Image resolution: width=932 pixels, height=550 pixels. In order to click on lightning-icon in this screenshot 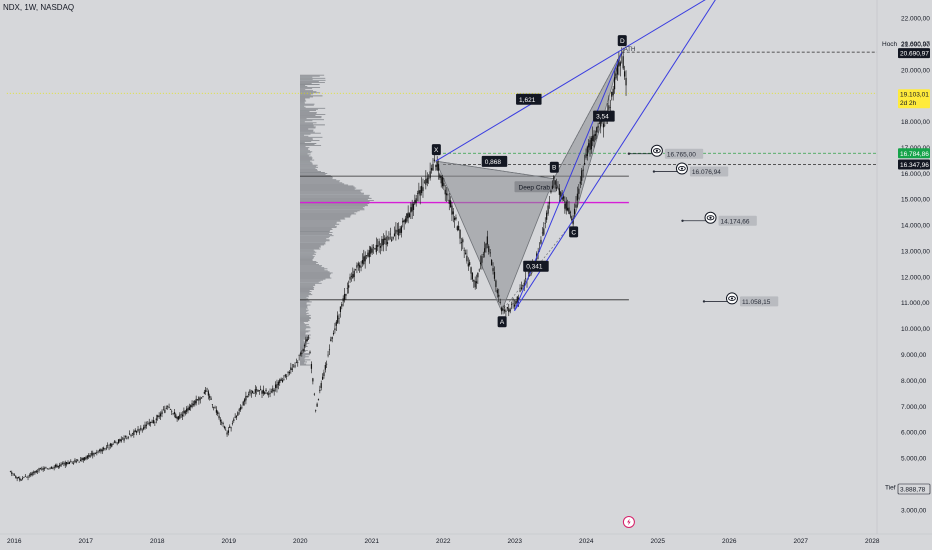, I will do `click(628, 522)`.